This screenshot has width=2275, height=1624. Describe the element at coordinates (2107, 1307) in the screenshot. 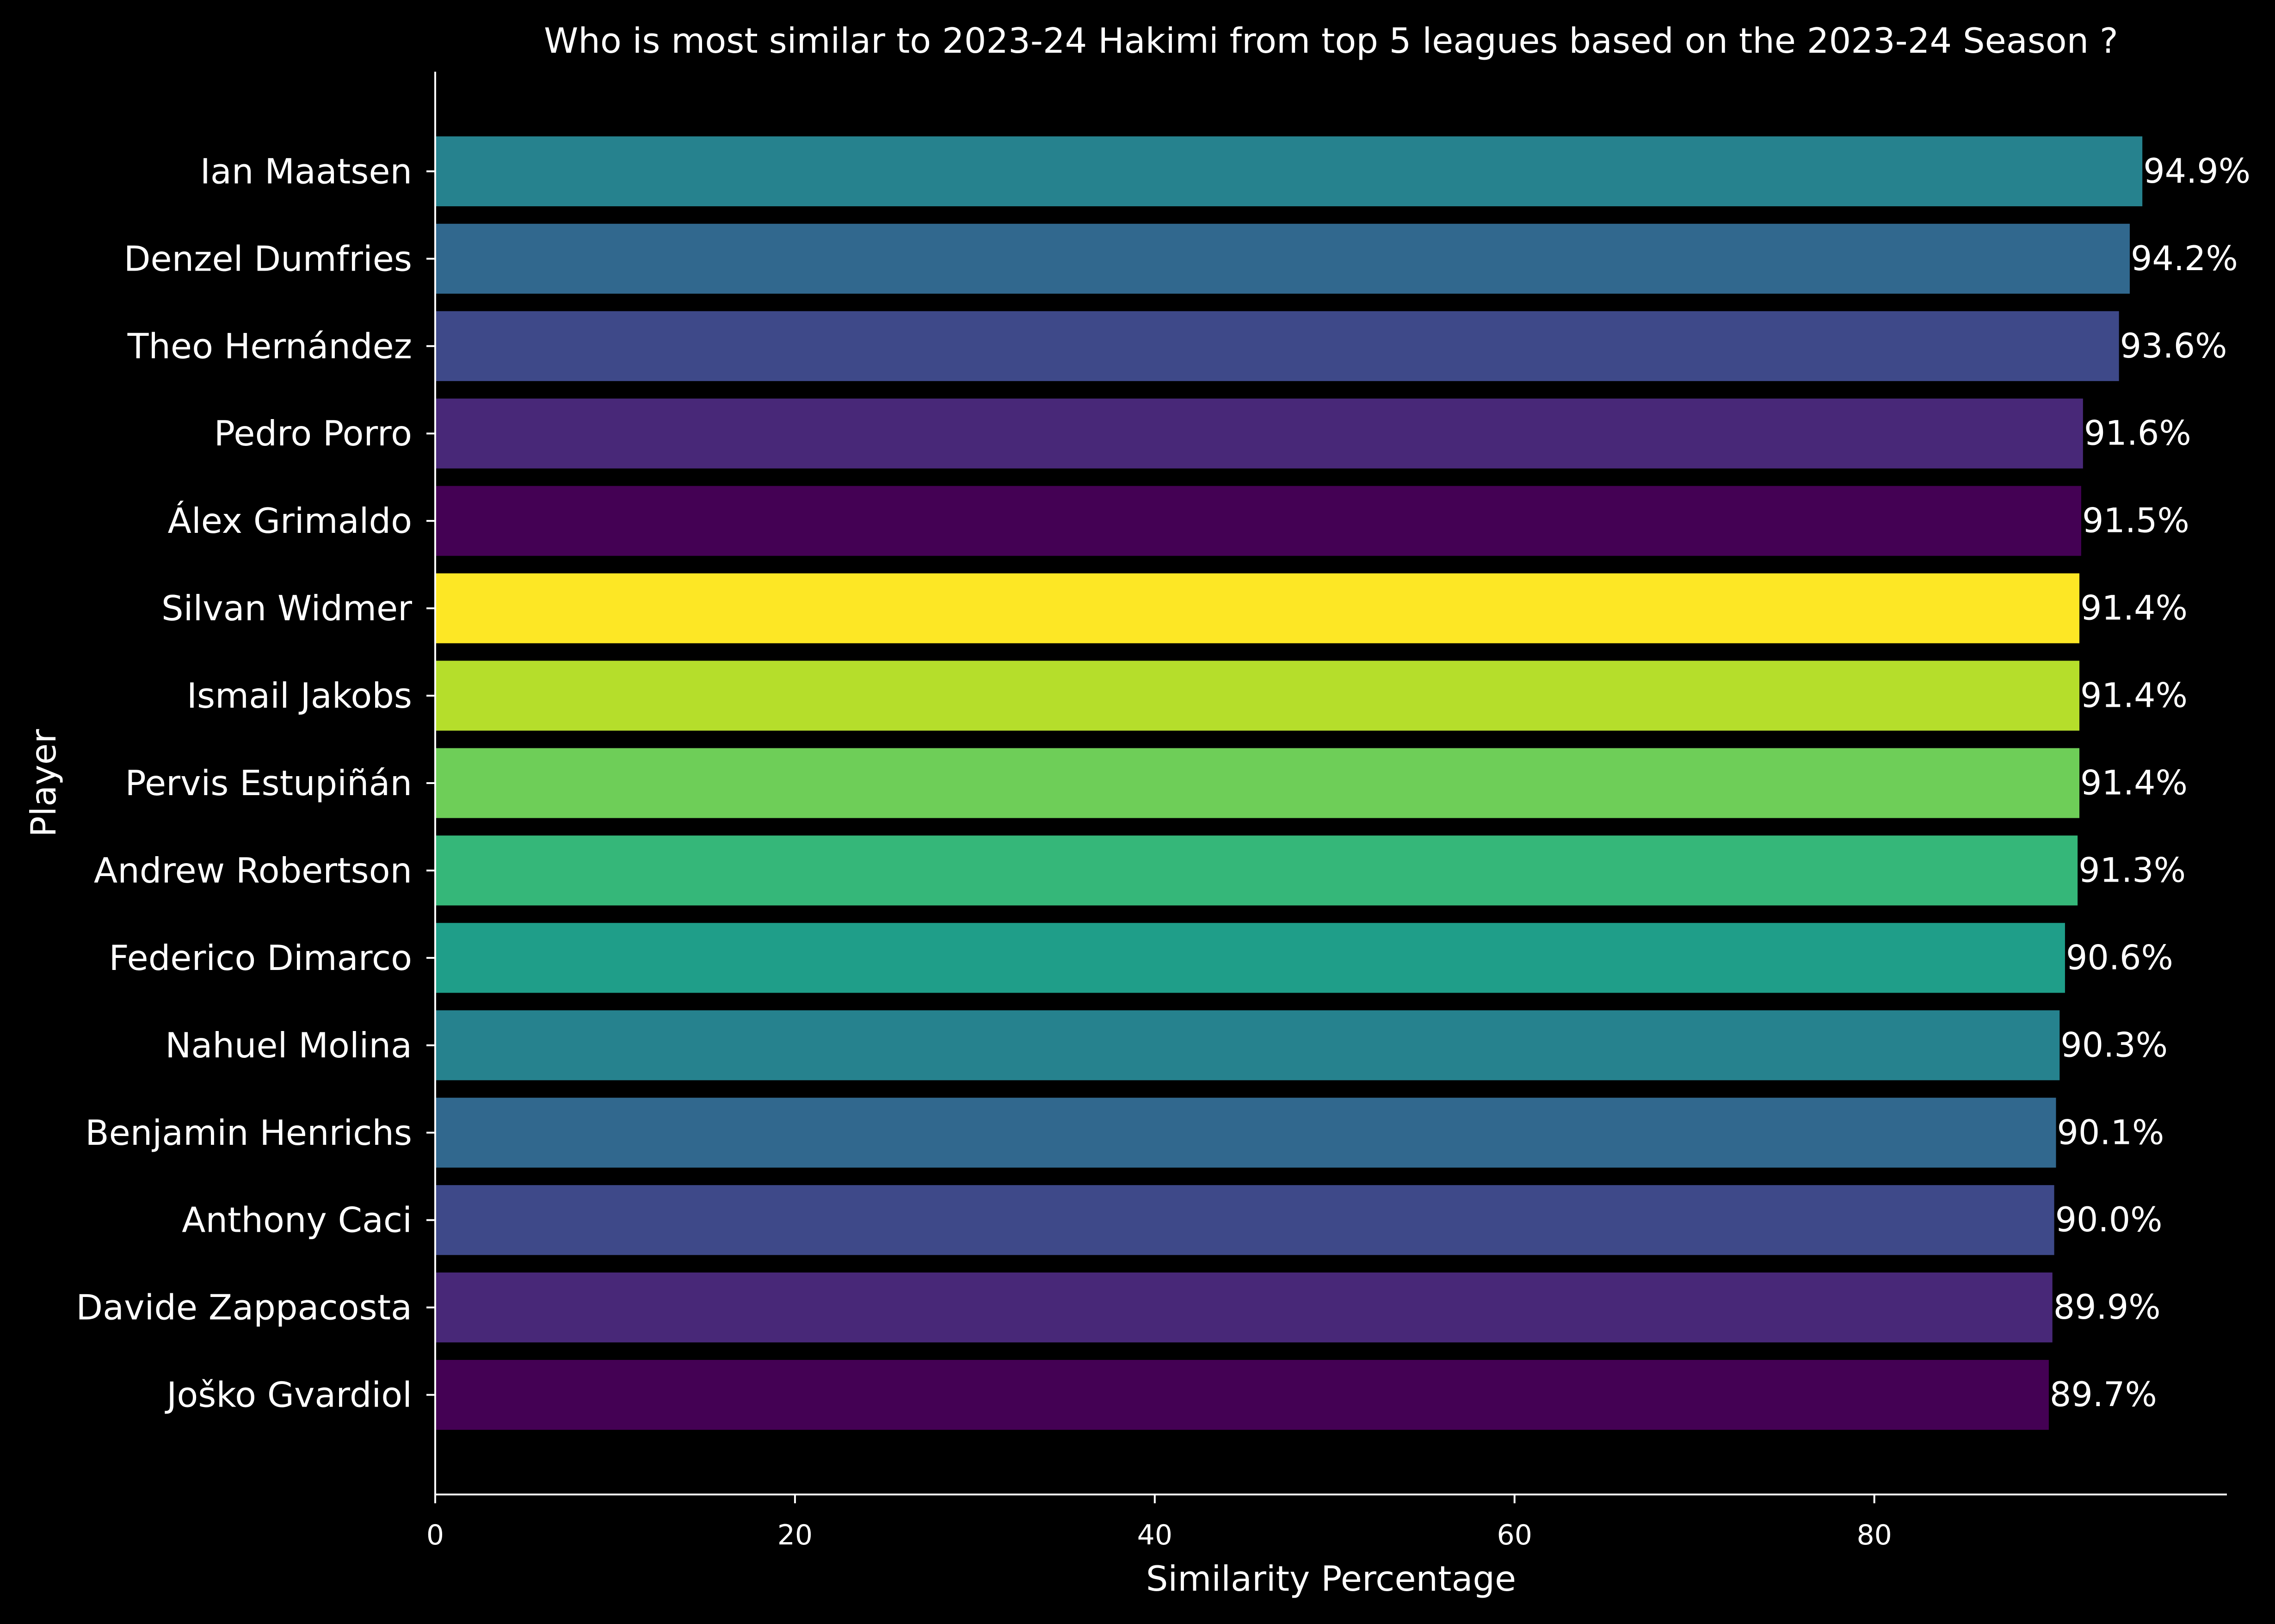

I see `value-label-davide-zappacosta: 89.9%` at that location.